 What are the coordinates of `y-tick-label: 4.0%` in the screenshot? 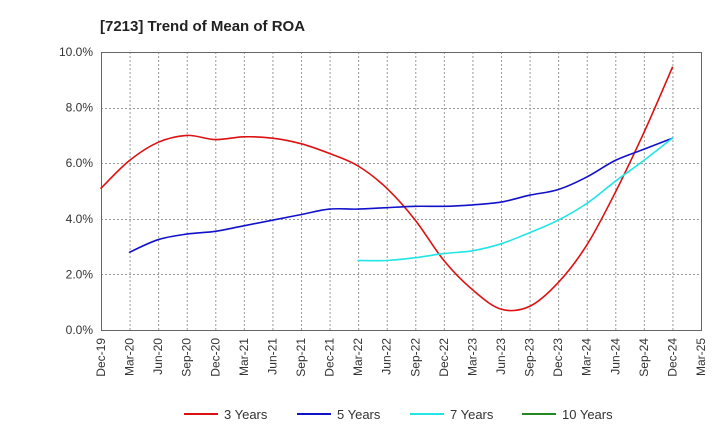 It's located at (80, 219).